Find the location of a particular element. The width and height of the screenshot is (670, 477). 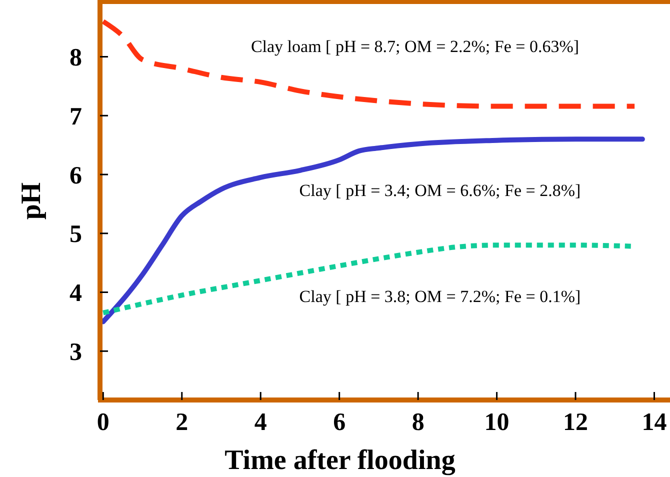

series-label: Clay loam [ pH = 8.7; OM = 2.2%; Fe = 0.63%] is located at coordinates (415, 46).